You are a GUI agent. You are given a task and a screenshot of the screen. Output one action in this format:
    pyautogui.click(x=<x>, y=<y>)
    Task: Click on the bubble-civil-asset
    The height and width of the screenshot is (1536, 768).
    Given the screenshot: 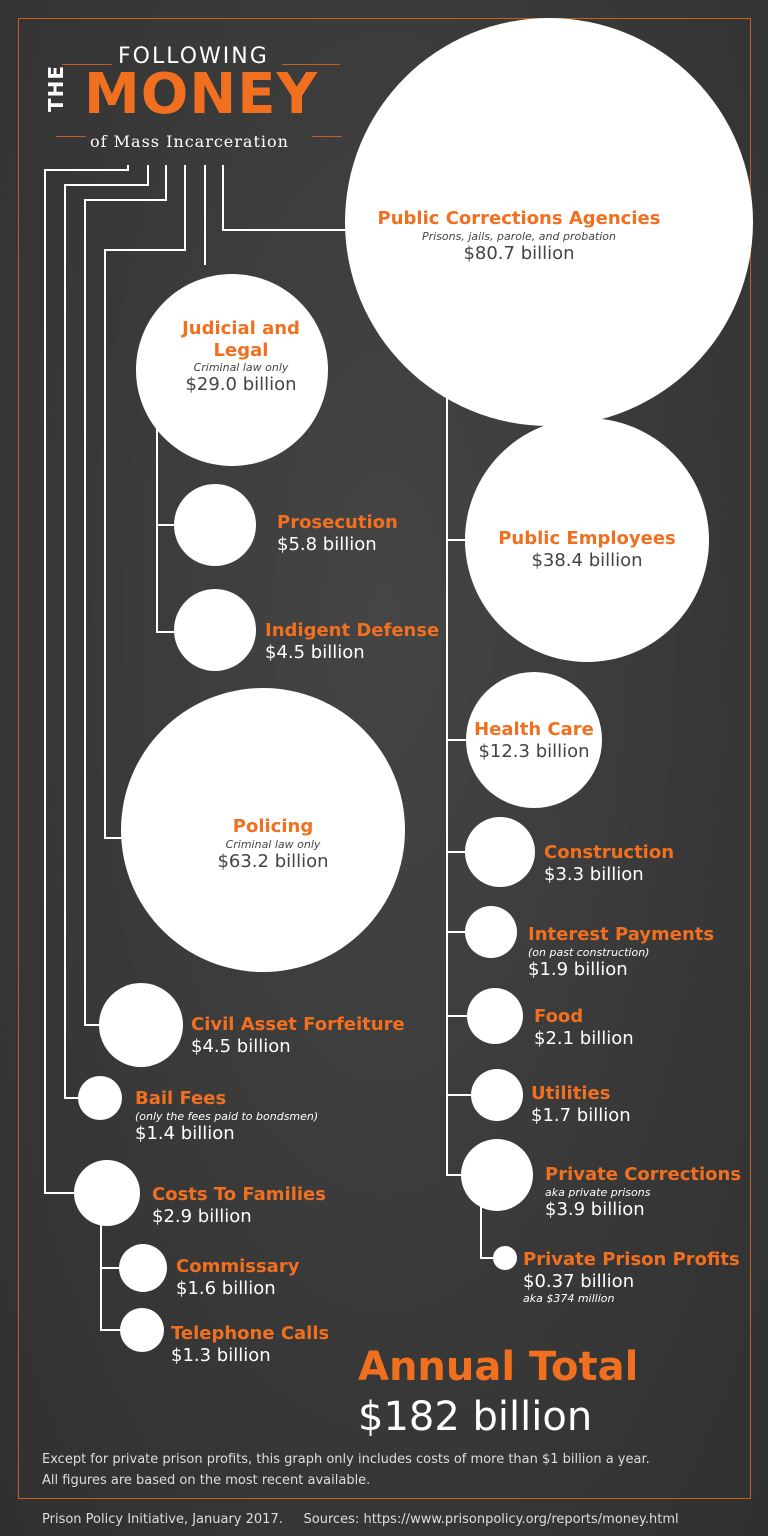 What is the action you would take?
    pyautogui.click(x=141, y=1025)
    